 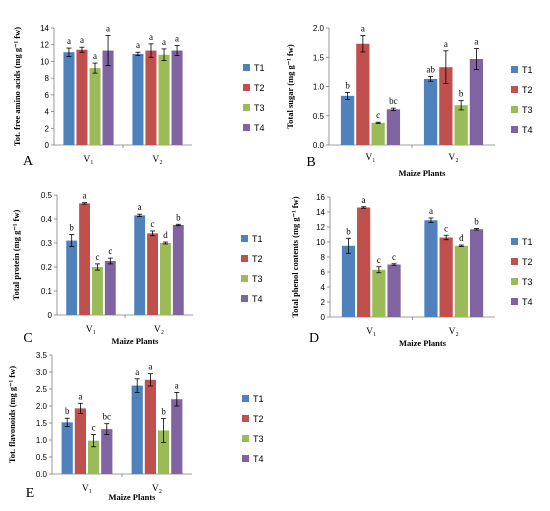 I want to click on x-category-label: V₁, so click(x=87, y=489).